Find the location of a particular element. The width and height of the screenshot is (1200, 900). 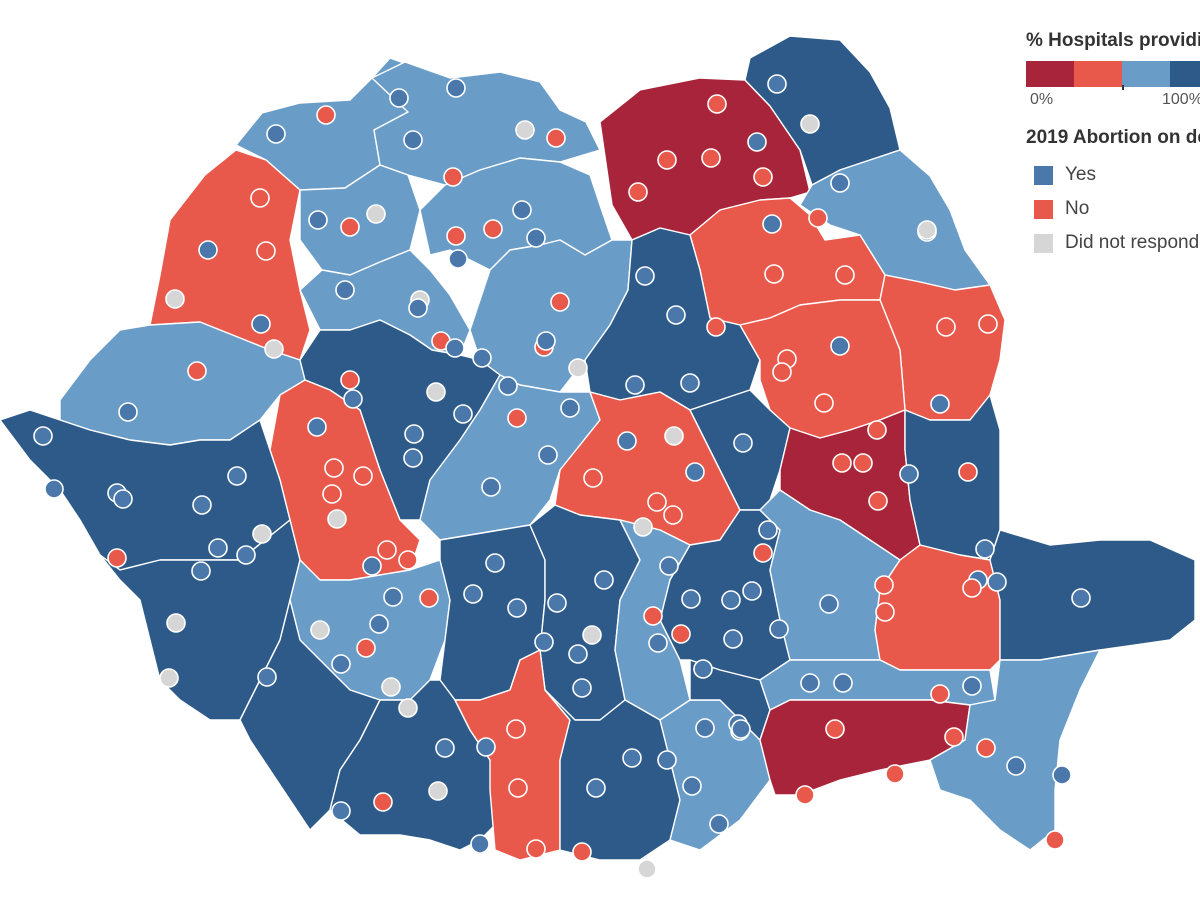

county-timis is located at coordinates (145, 490).